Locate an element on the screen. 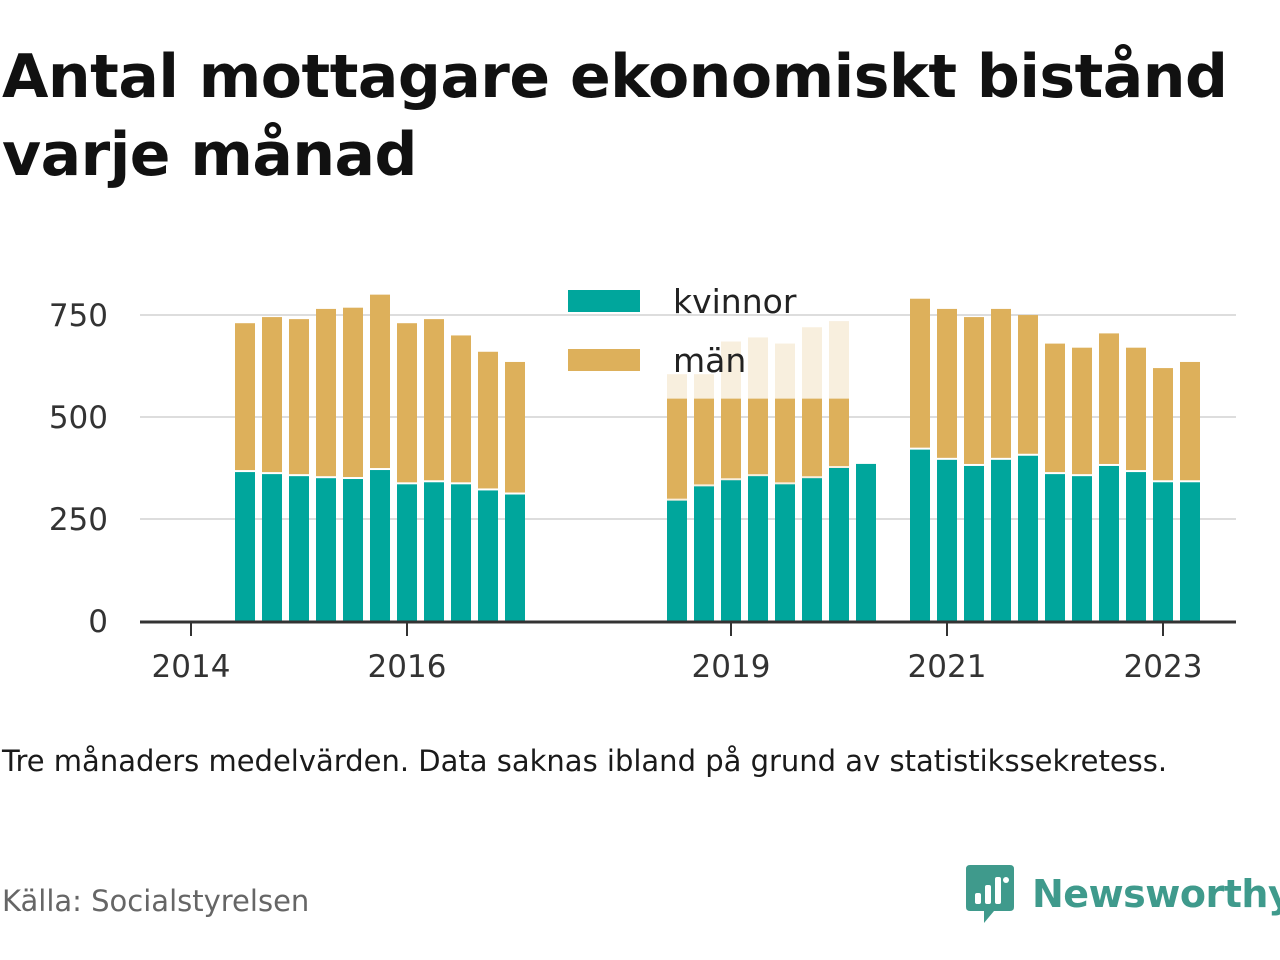  x-tick-label: 2016 is located at coordinates (407, 667).